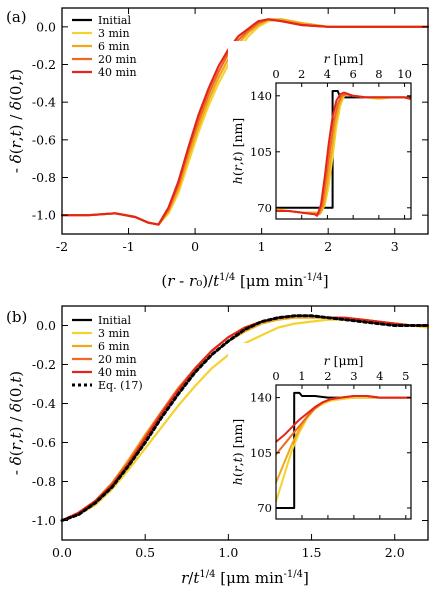 The height and width of the screenshot is (597, 436). Describe the element at coordinates (244, 281) in the screenshot. I see `x-axis-label: (r - r₀)/t1/4 [μm min-1/4]` at that location.